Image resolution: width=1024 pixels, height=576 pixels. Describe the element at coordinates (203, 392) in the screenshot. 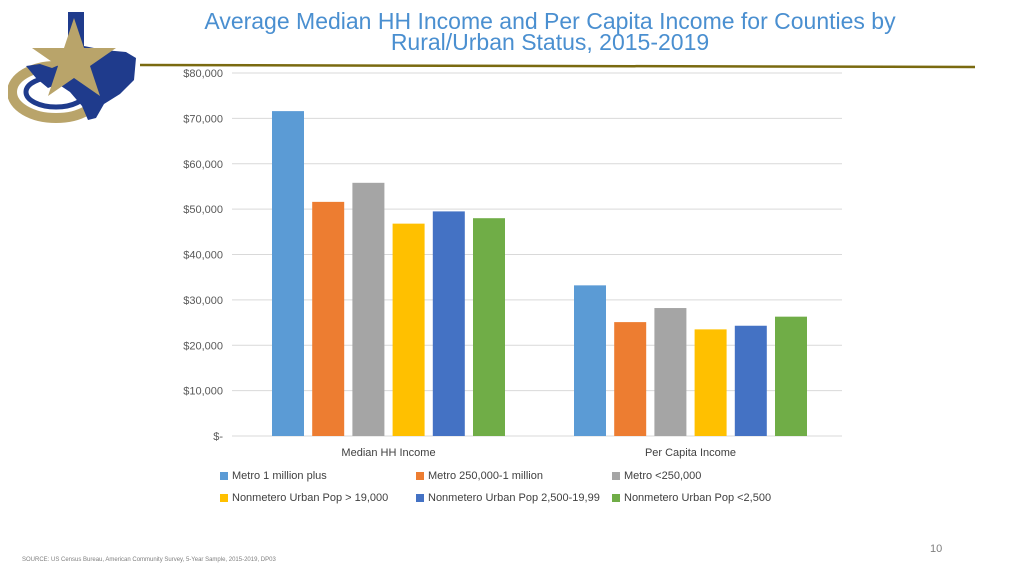

I see `y-tick-label: $10,000` at that location.